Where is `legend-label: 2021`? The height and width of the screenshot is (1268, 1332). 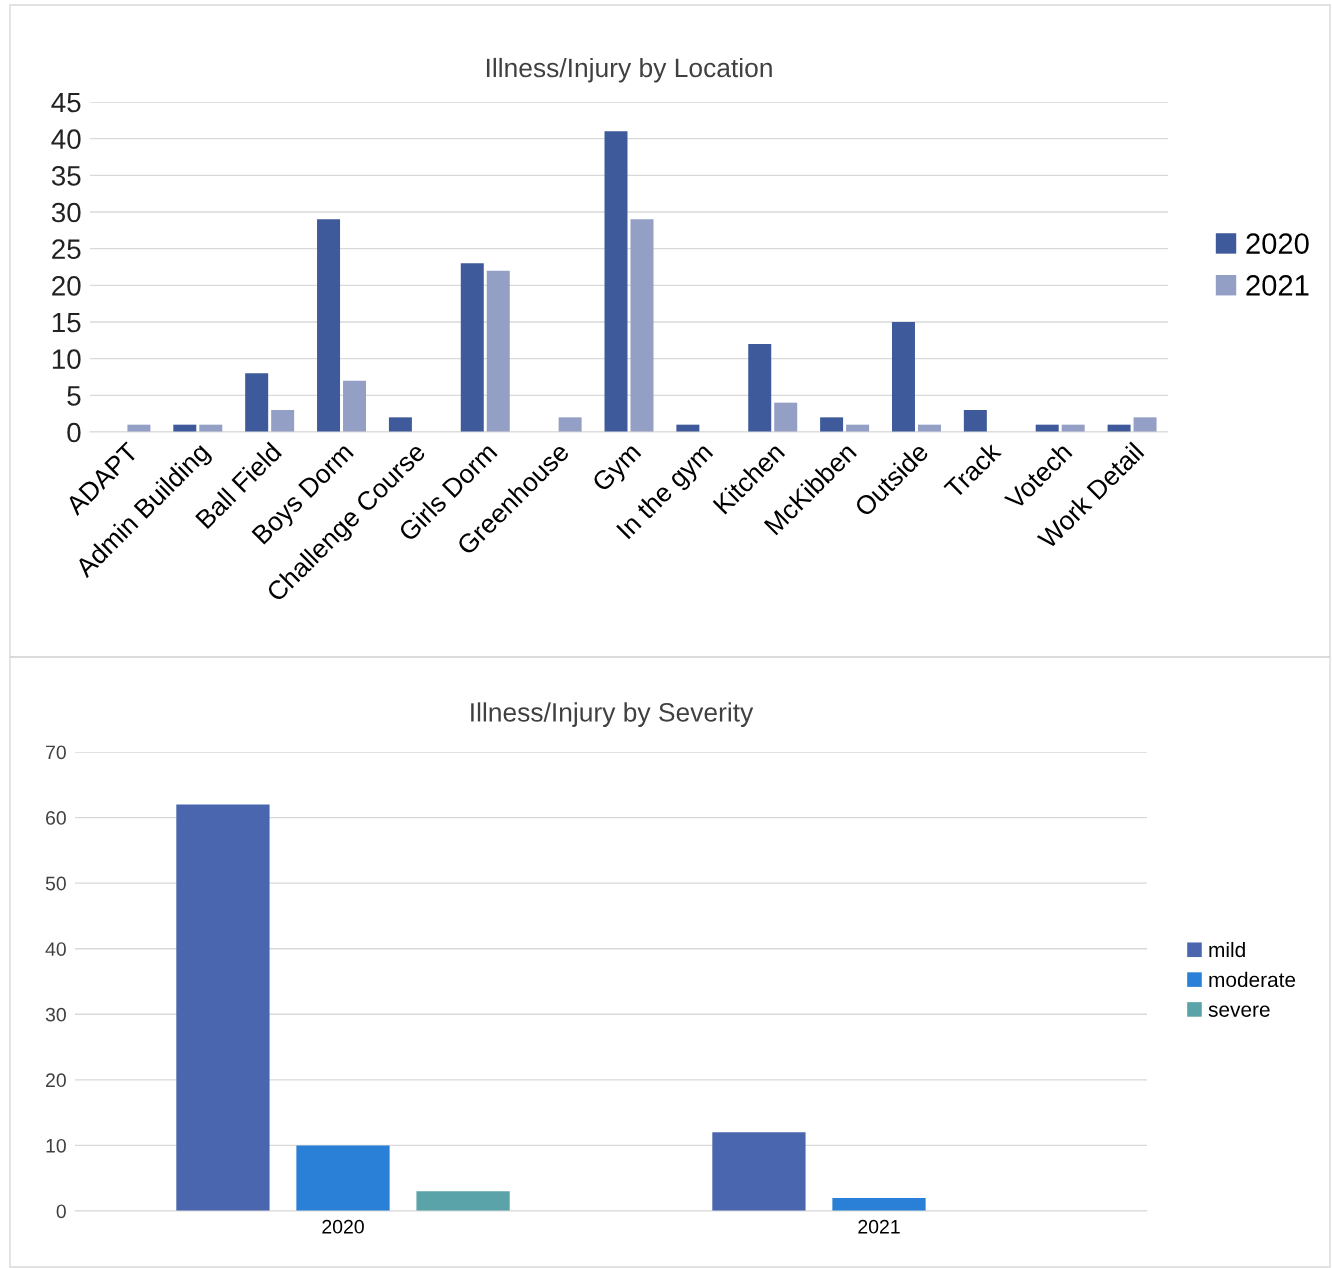
legend-label: 2021 is located at coordinates (1277, 285).